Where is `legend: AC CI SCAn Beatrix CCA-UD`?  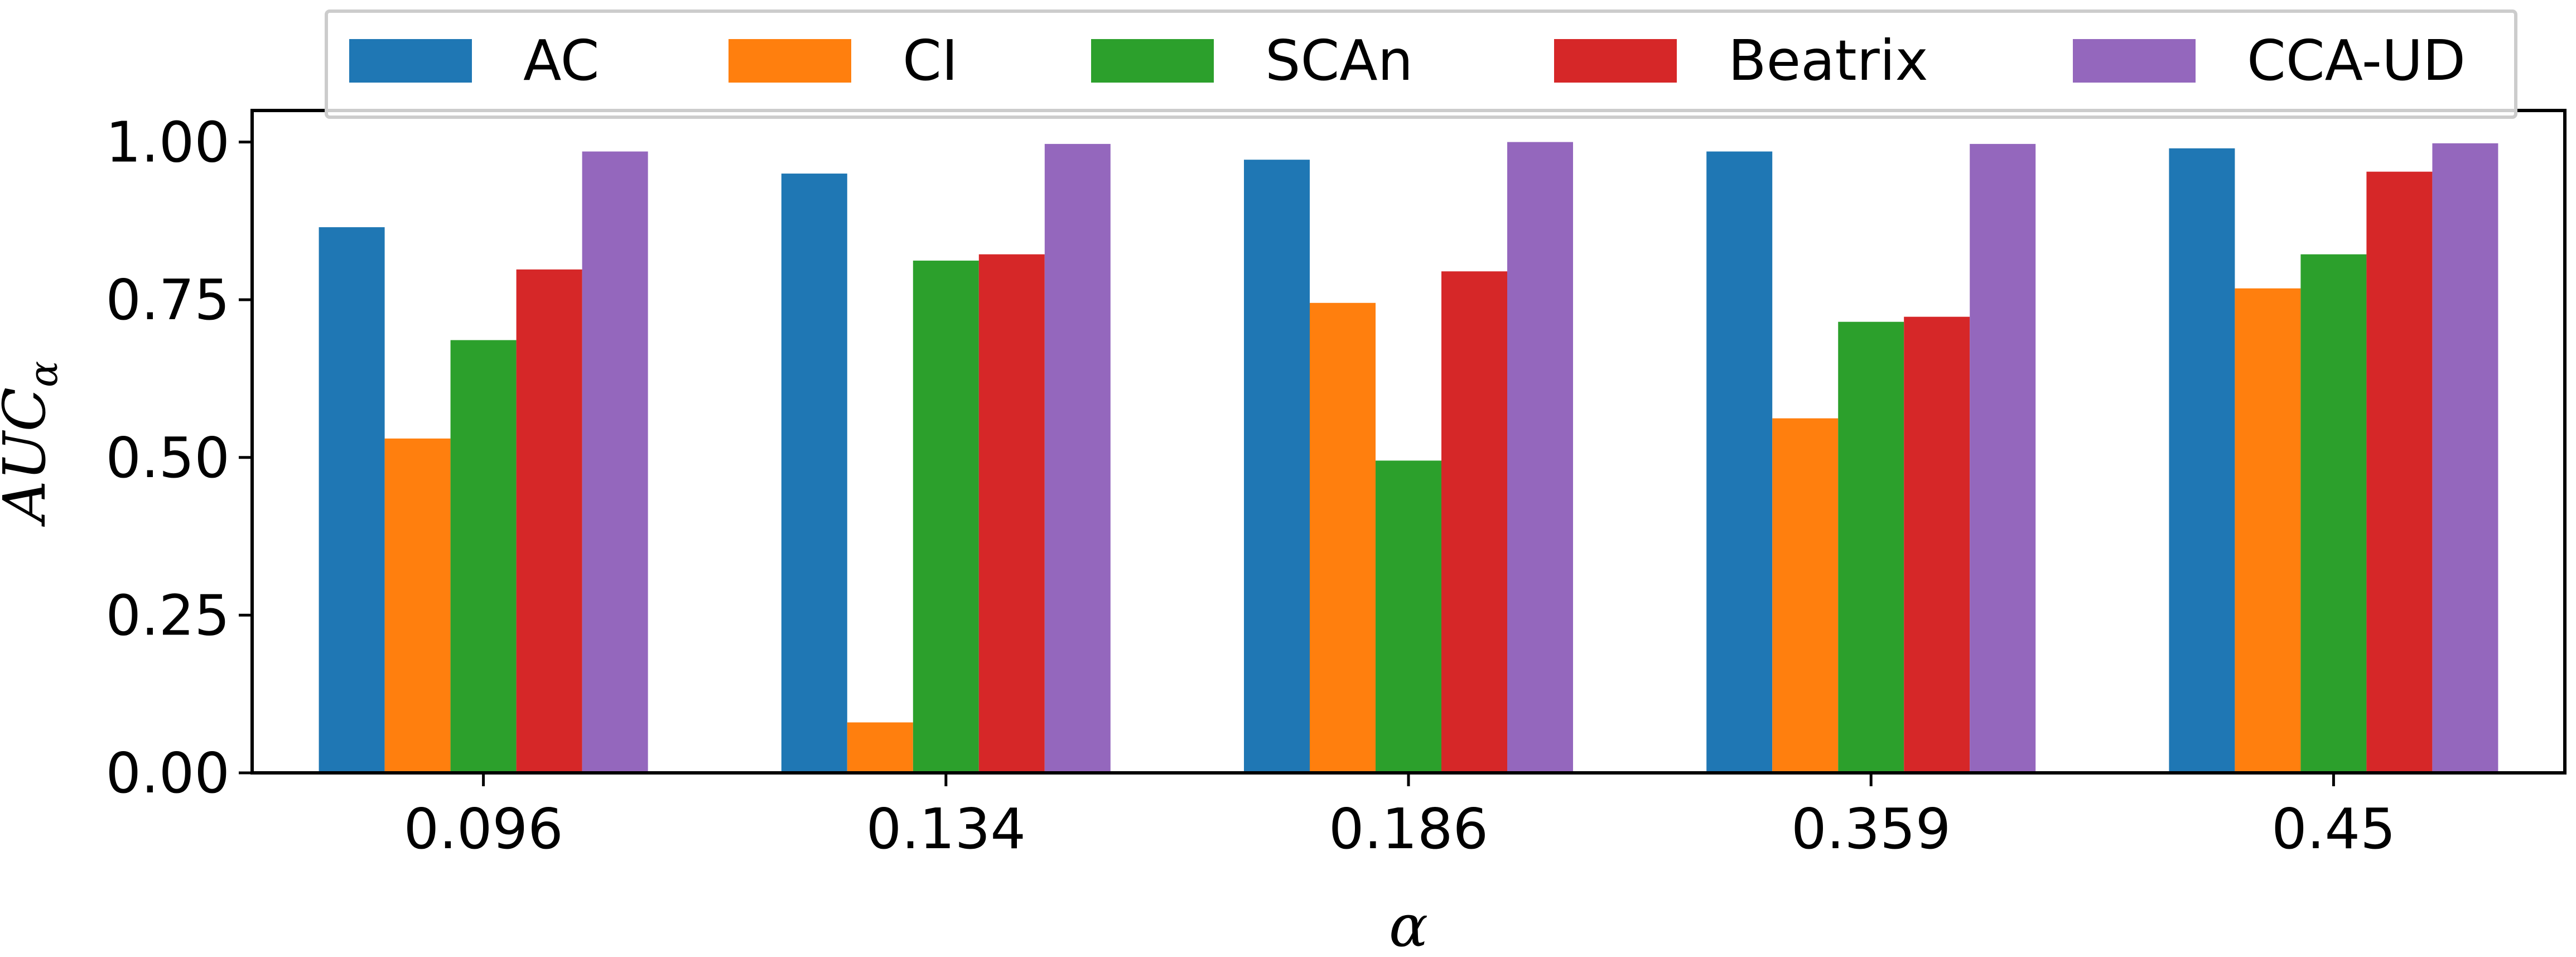
legend: AC CI SCAn Beatrix CCA-UD is located at coordinates (1421, 64).